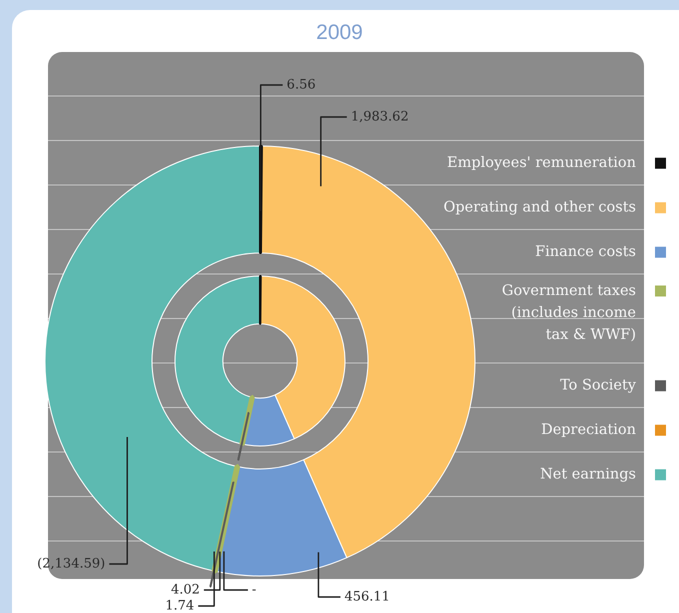  I want to click on data-label: 1,983.62, so click(379, 116).